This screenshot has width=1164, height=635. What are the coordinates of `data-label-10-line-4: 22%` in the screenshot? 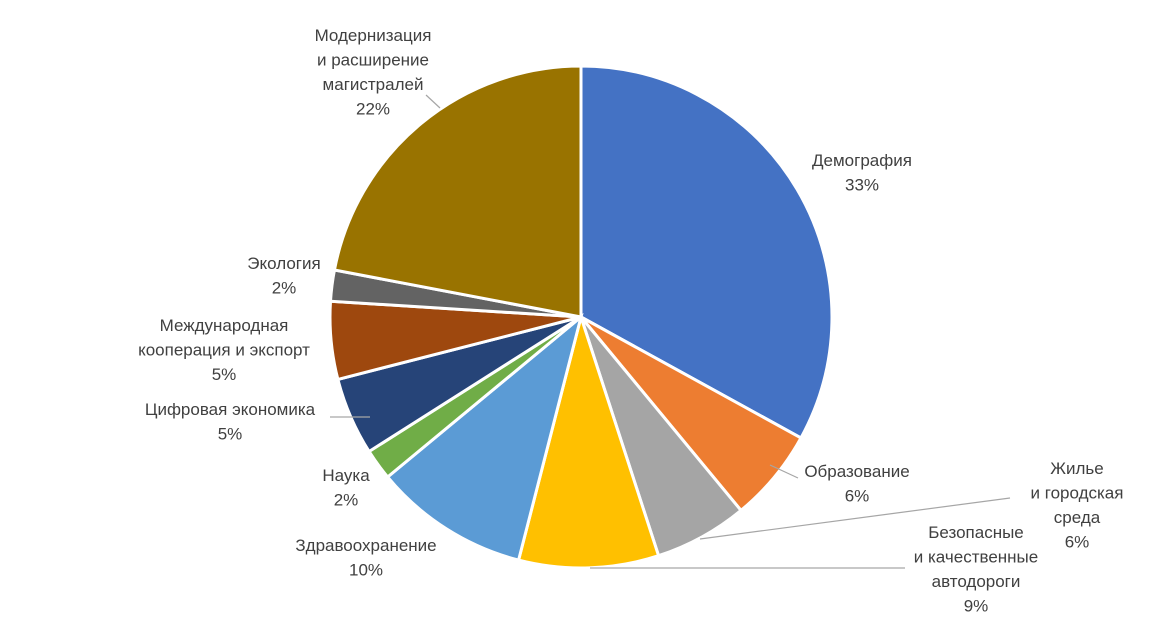 It's located at (373, 109).